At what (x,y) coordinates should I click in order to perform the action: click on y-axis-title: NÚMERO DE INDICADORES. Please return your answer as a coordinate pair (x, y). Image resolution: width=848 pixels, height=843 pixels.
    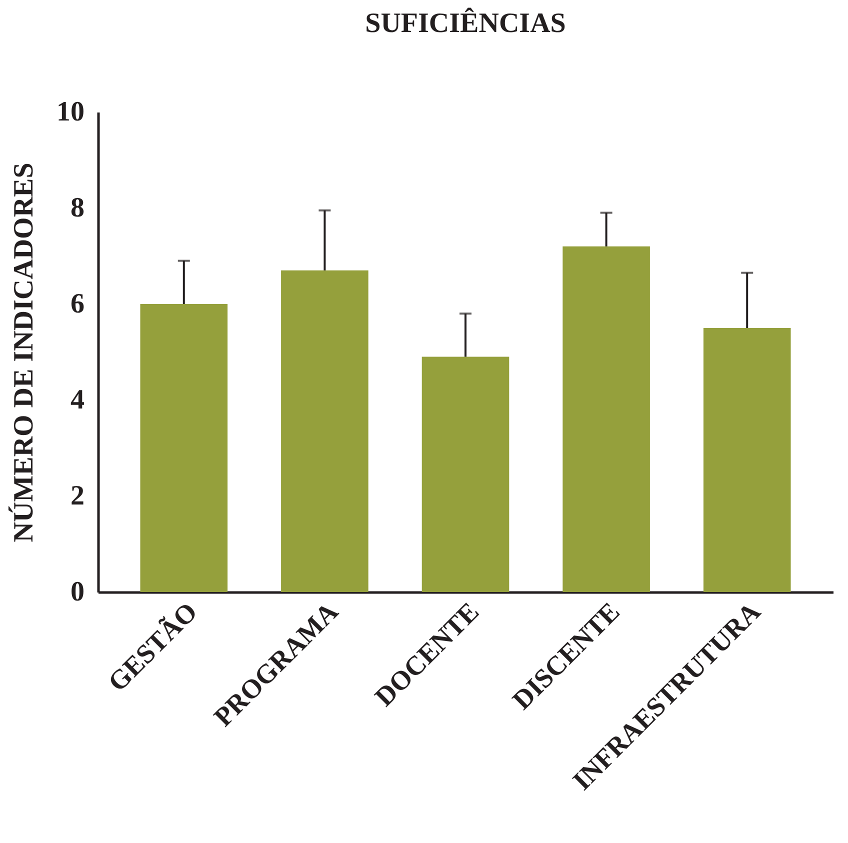
    Looking at the image, I should click on (24, 352).